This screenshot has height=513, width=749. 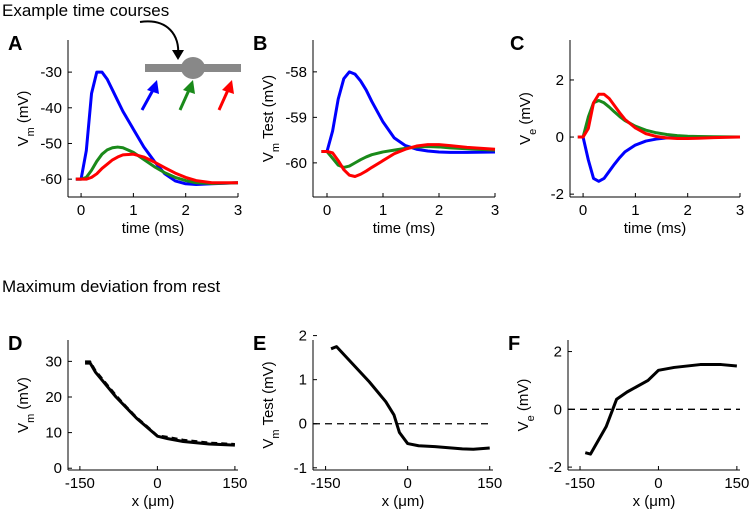 I want to click on y-tick-label: -50, so click(x=51, y=143).